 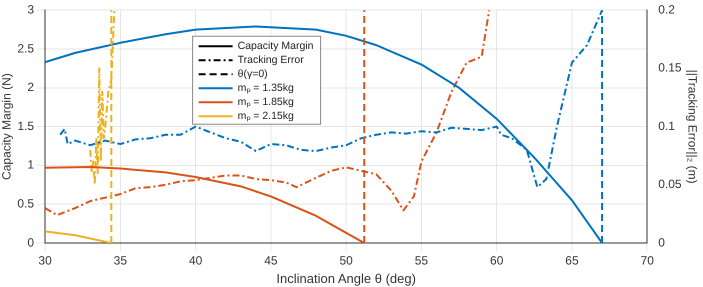 What do you see at coordinates (30, 9) in the screenshot?
I see `y-tick-label: 3` at bounding box center [30, 9].